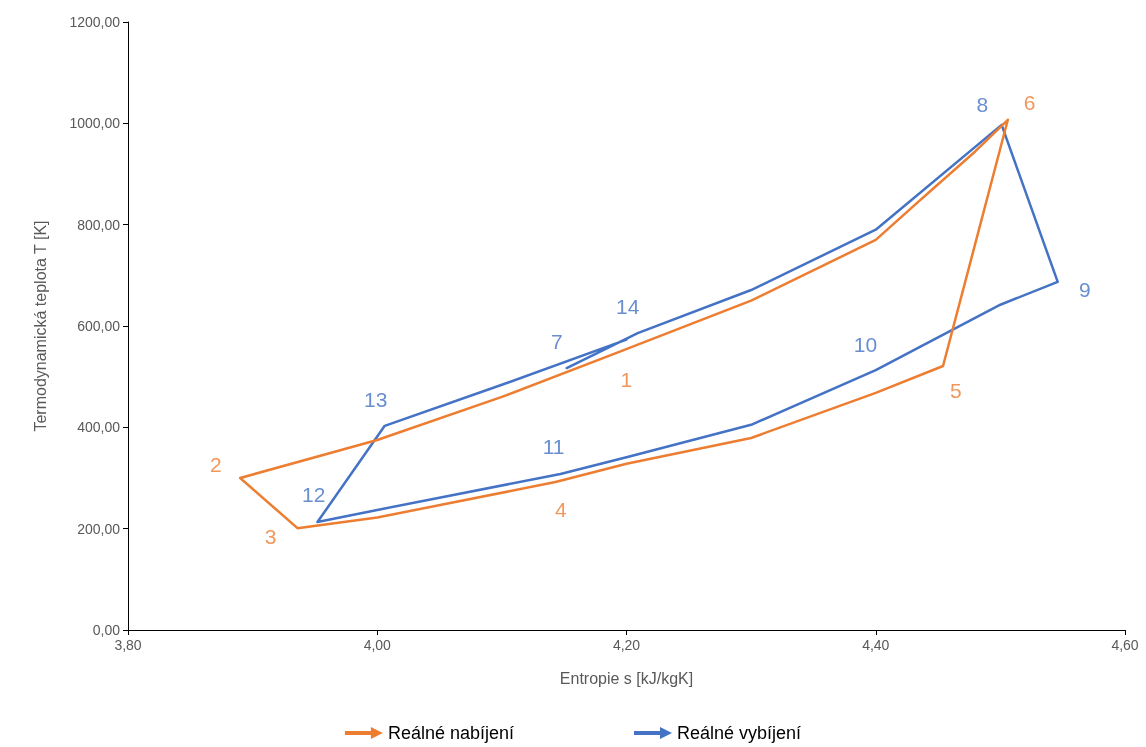  What do you see at coordinates (128, 645) in the screenshot?
I see `x-tick-label: 3,80` at bounding box center [128, 645].